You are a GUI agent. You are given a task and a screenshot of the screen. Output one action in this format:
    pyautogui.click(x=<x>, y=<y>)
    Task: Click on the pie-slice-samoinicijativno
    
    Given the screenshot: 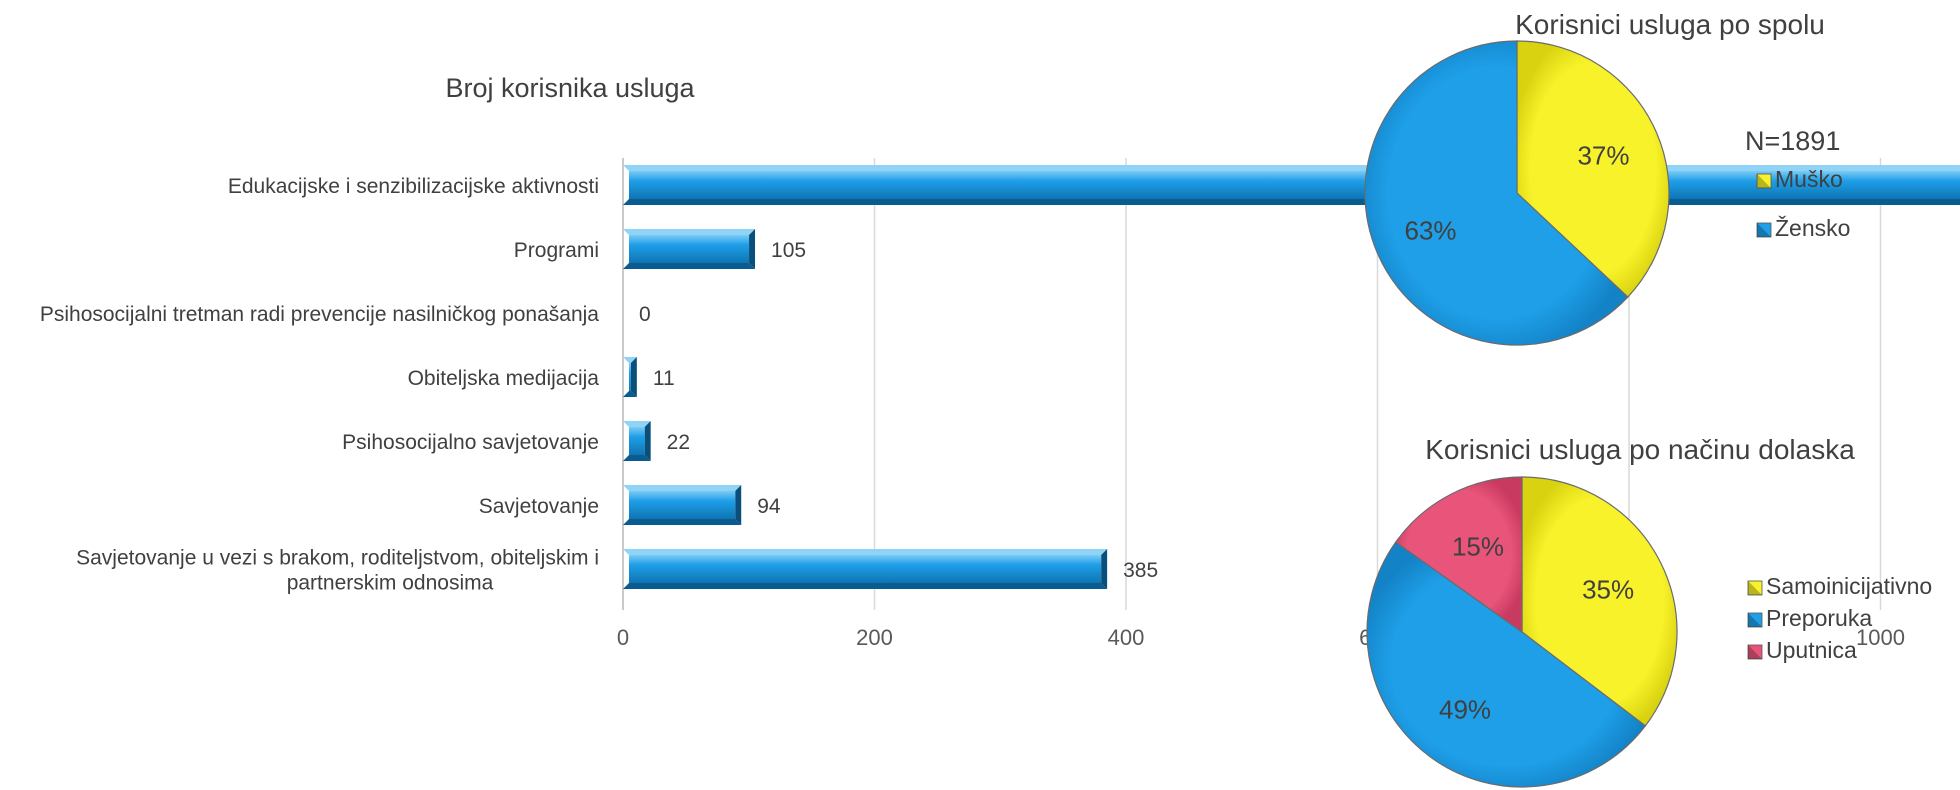 What is the action you would take?
    pyautogui.click(x=1599, y=601)
    